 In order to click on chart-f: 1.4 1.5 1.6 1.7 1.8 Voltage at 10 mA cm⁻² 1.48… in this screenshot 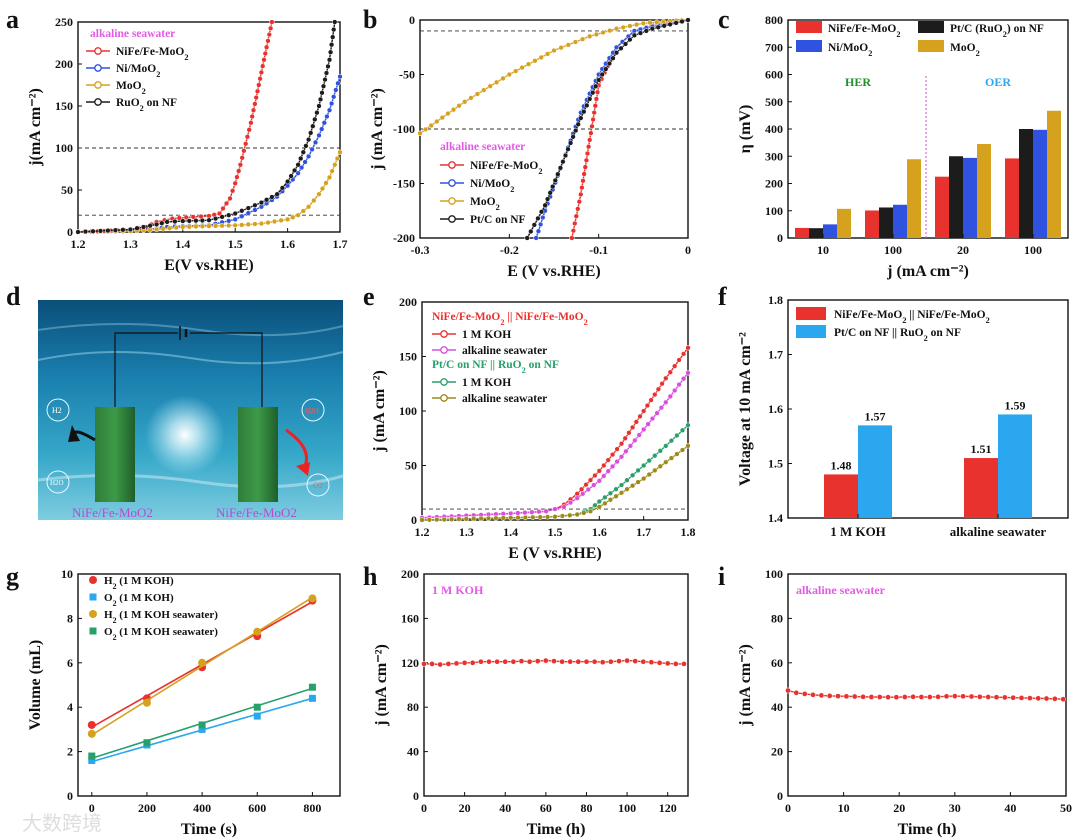, I will do `click(903, 416)`.